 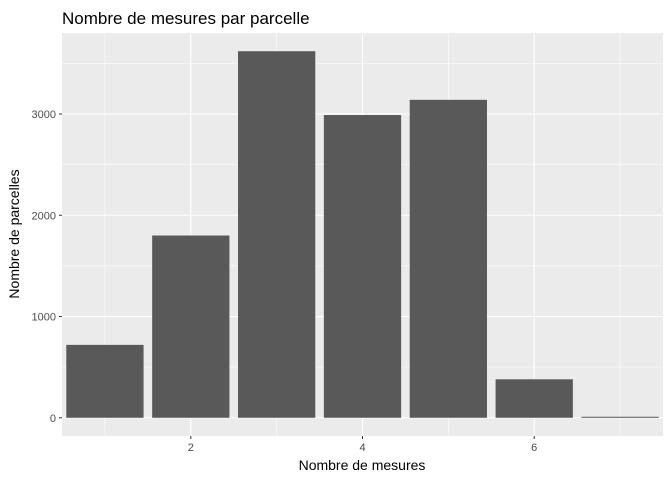 I want to click on x-tick-label: 2, so click(x=191, y=448).